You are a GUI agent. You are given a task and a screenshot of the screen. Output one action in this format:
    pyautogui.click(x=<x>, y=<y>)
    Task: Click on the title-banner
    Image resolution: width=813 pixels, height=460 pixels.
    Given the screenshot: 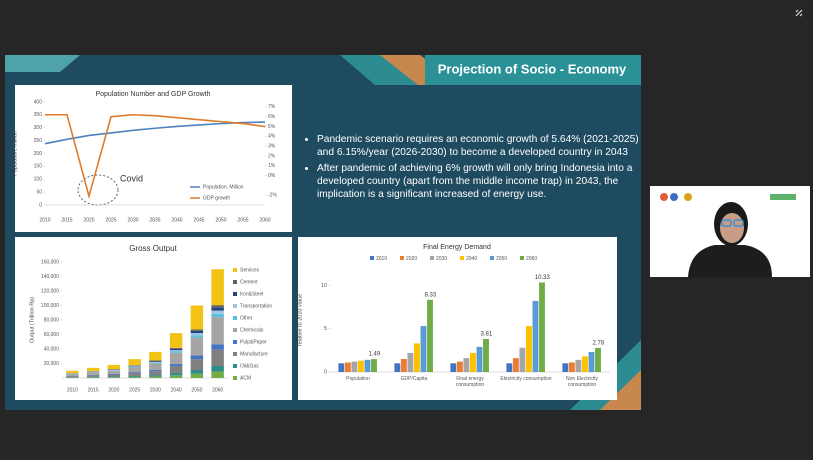 What is the action you would take?
    pyautogui.click(x=533, y=70)
    